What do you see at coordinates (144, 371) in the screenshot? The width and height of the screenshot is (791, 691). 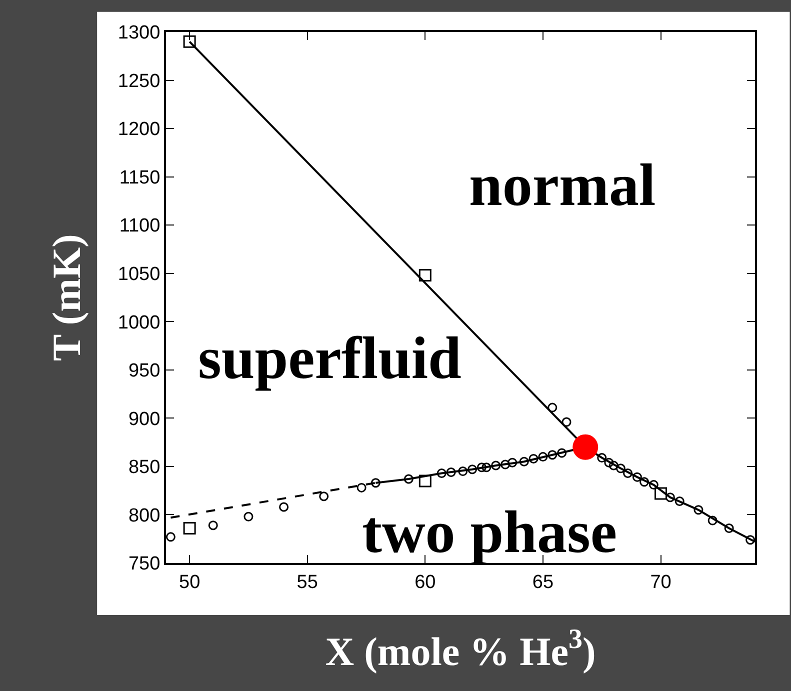 I see `y-tick-label: 950` at bounding box center [144, 371].